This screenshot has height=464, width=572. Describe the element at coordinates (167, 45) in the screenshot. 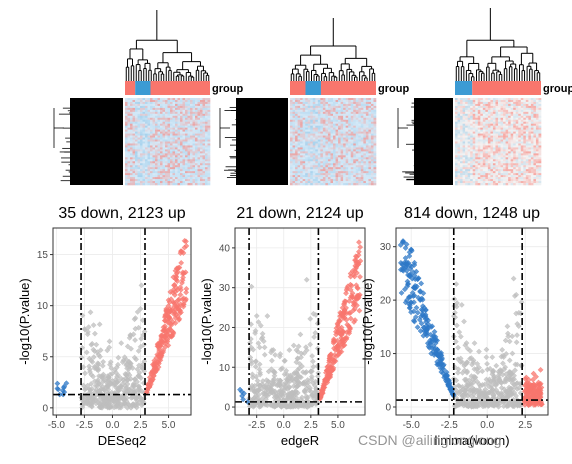

I see `column-dendrogram` at that location.